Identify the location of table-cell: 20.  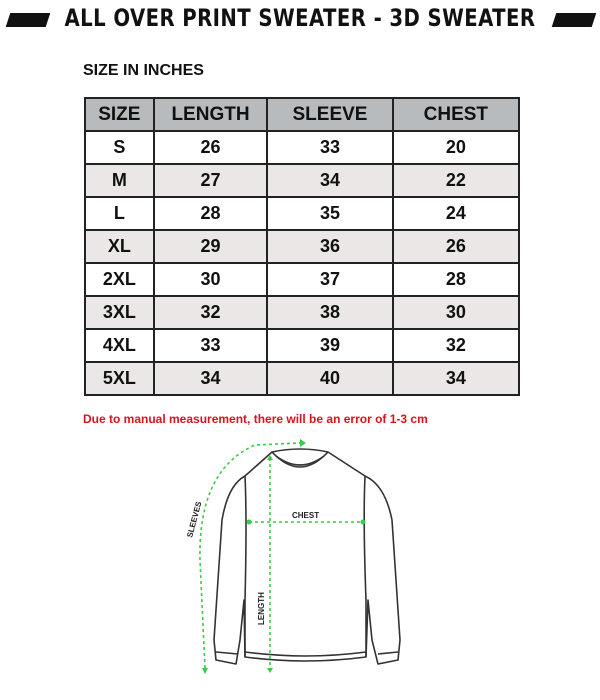
(456, 147).